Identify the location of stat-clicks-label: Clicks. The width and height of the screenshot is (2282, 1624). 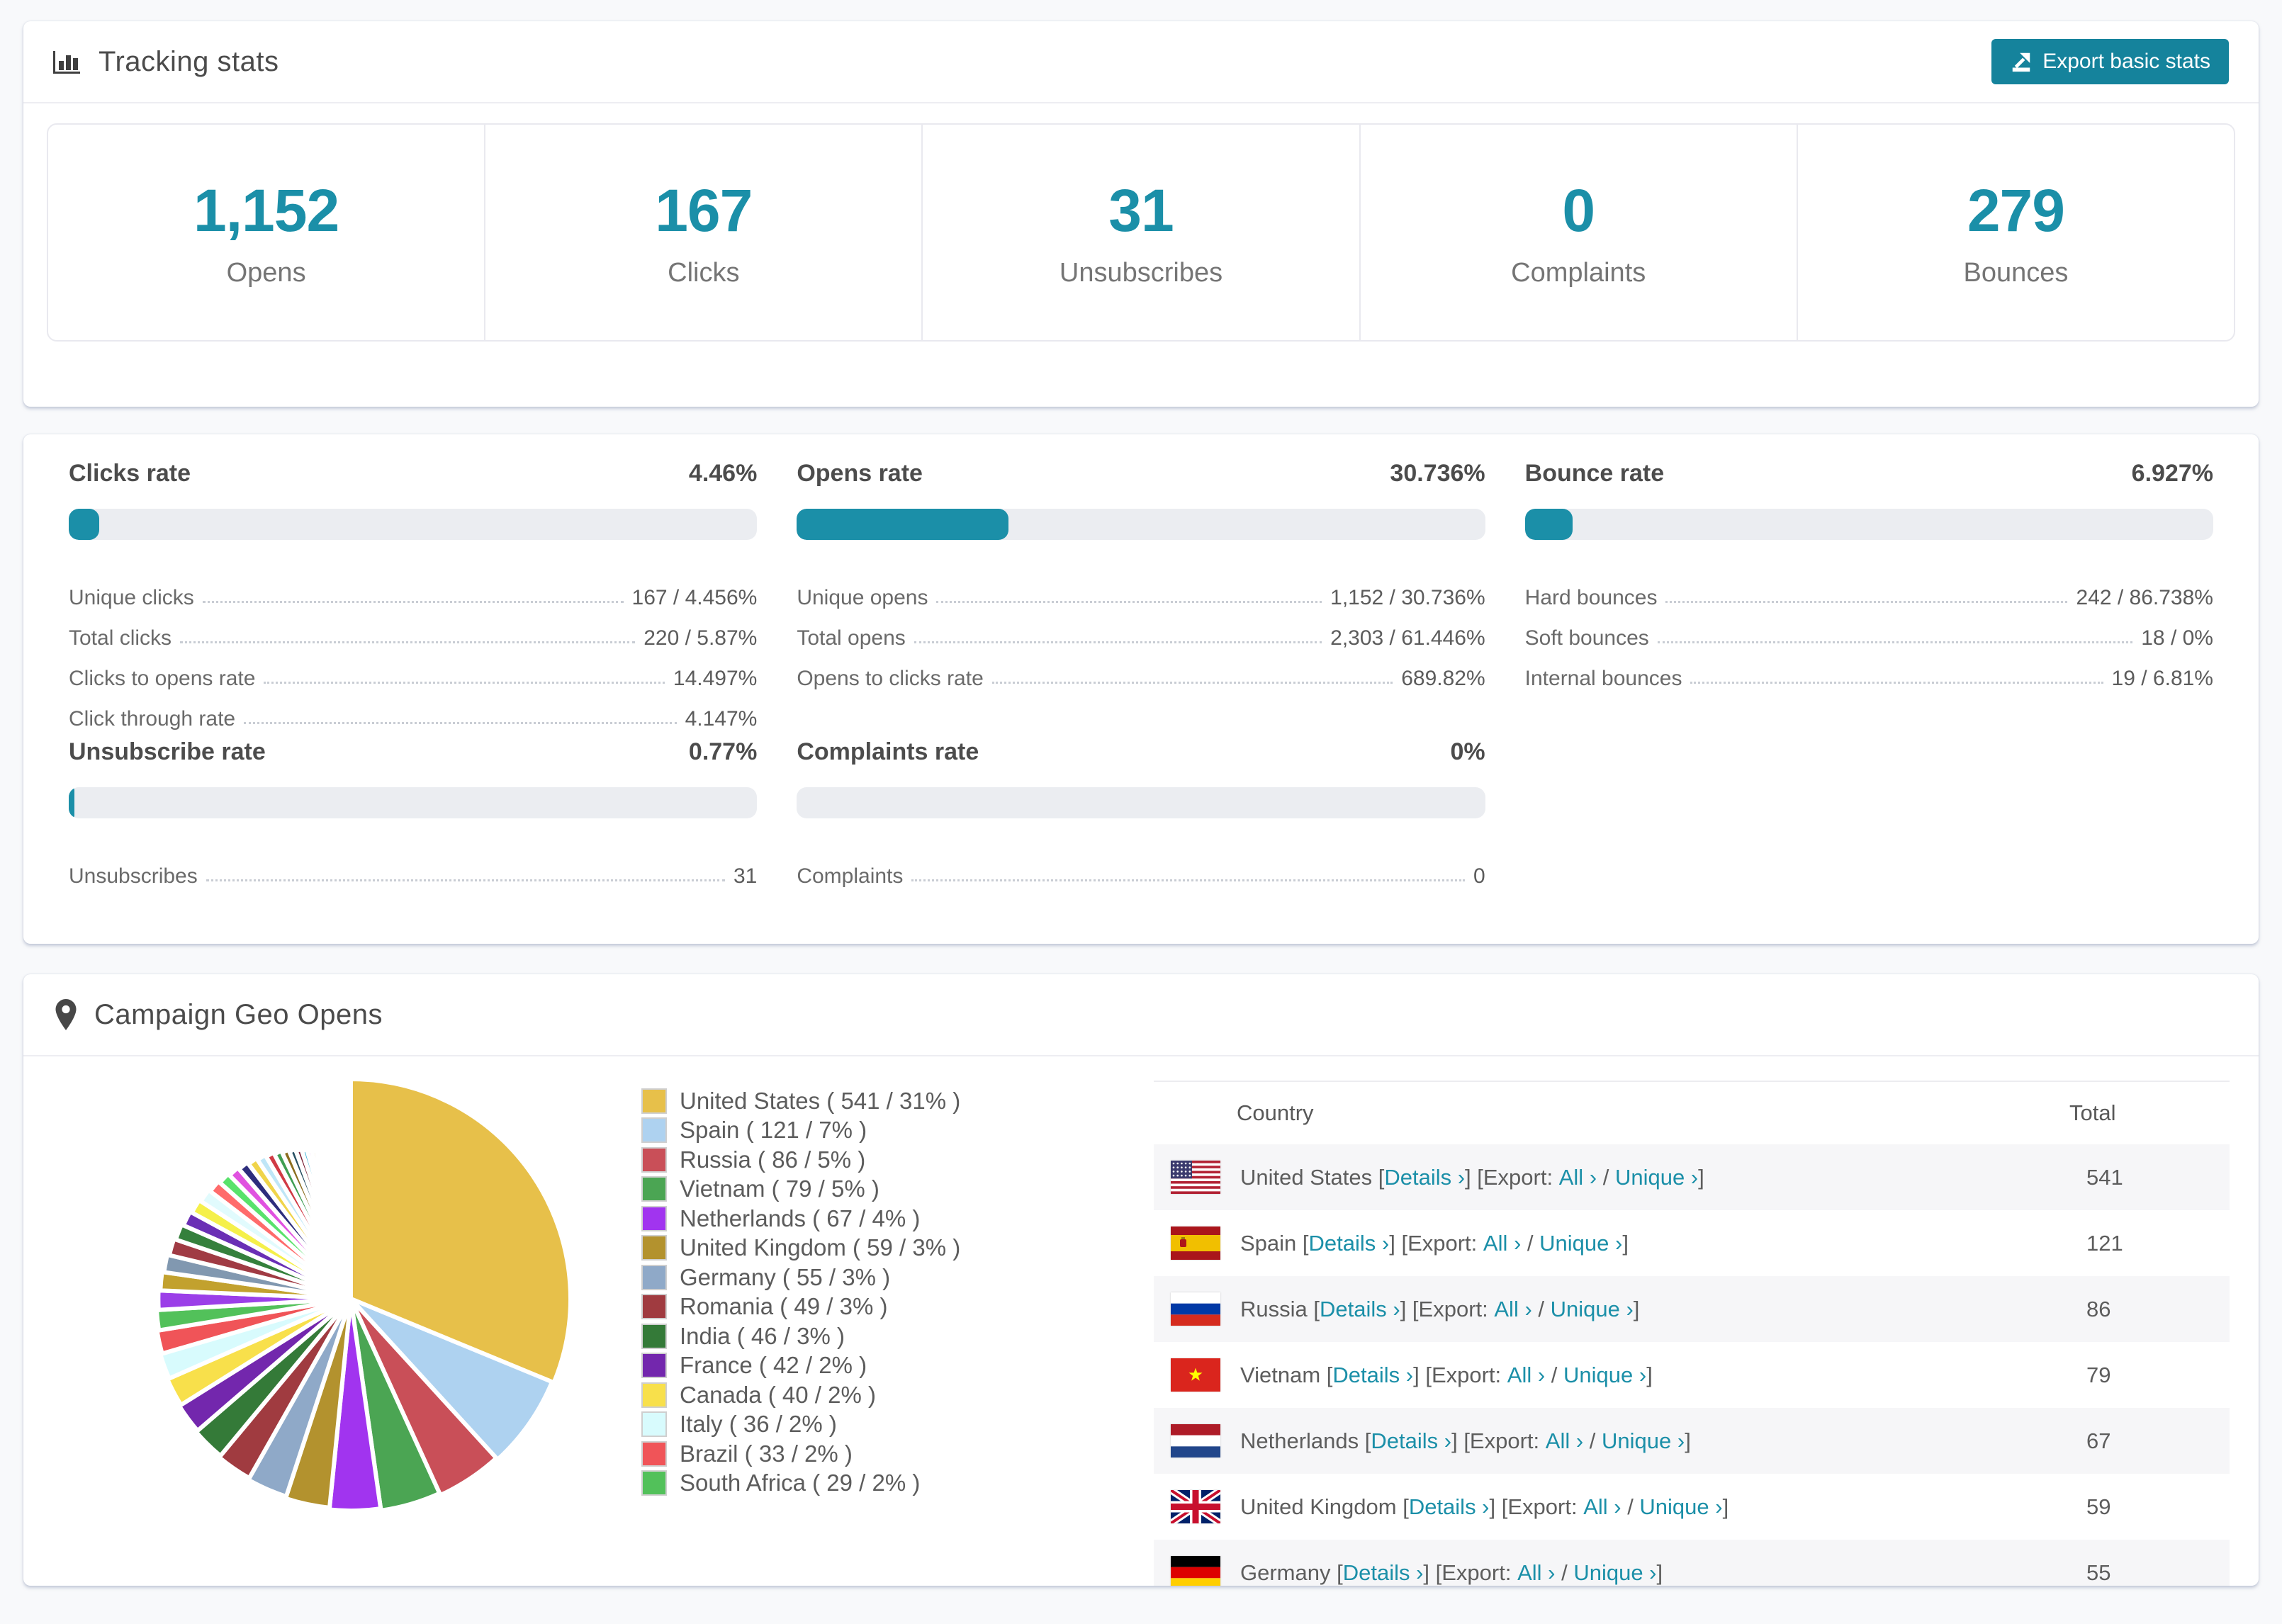
(704, 273).